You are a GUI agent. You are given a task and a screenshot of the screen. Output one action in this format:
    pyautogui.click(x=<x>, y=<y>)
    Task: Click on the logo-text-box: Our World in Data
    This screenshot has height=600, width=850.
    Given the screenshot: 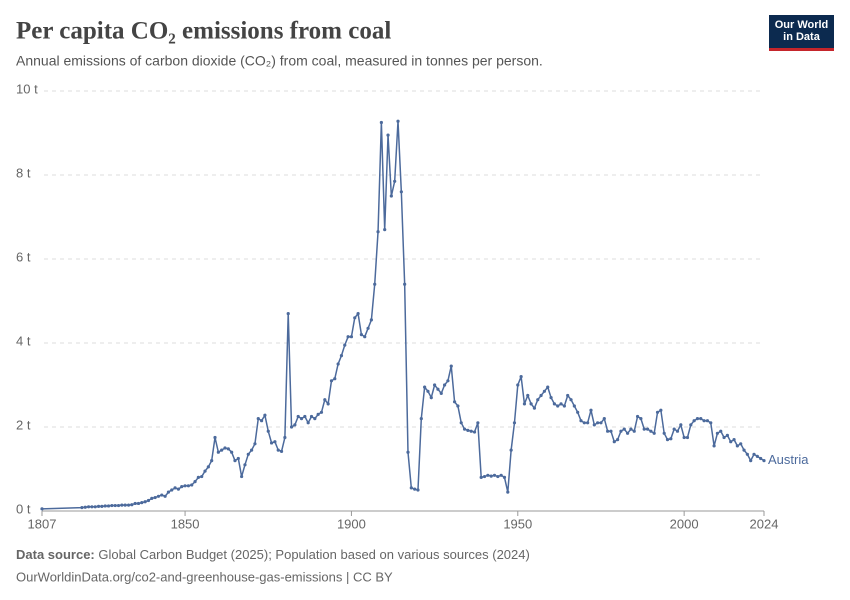 What is the action you would take?
    pyautogui.click(x=801, y=31)
    